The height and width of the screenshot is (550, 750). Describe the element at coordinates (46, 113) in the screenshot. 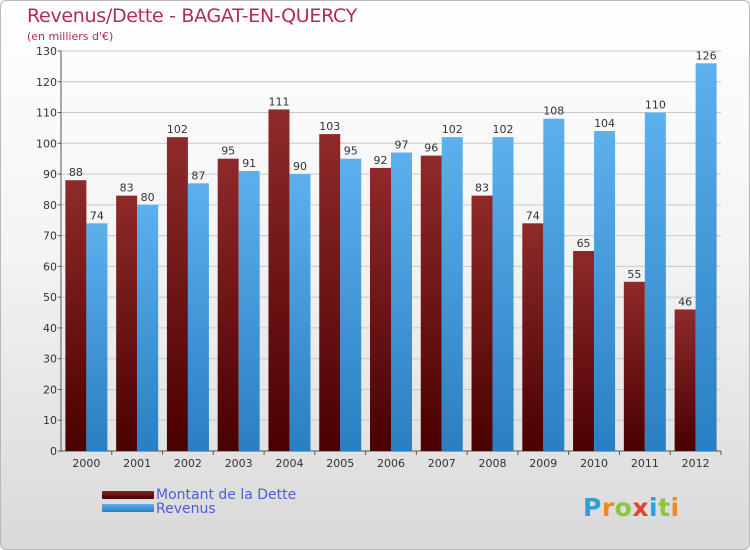

I see `y-tick-label: 110` at that location.